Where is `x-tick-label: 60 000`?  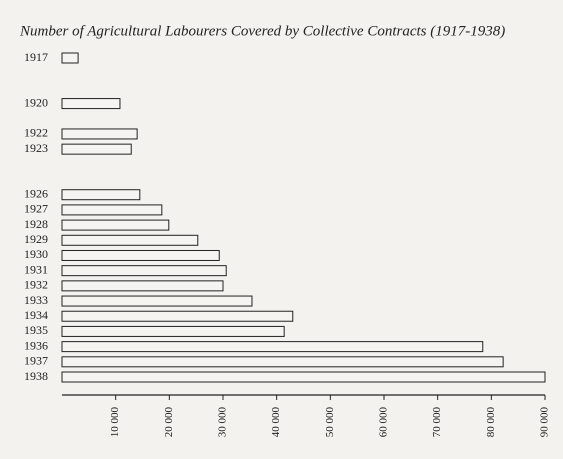
x-tick-label: 60 000 is located at coordinates (384, 422).